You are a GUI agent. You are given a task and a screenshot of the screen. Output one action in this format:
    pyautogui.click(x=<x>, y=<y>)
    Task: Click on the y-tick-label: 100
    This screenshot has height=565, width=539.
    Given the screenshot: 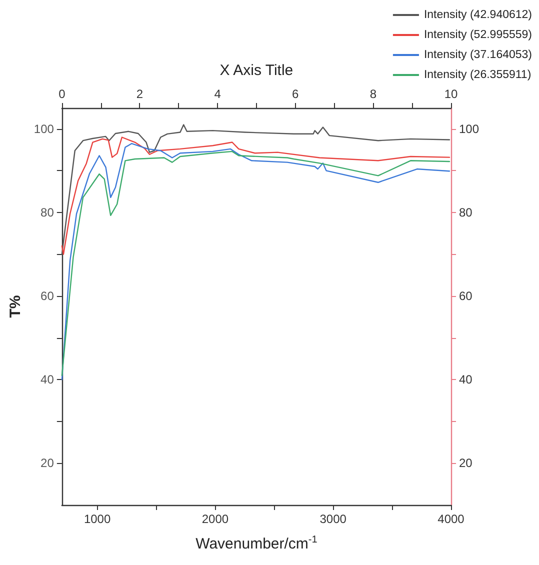 What is the action you would take?
    pyautogui.click(x=44, y=129)
    